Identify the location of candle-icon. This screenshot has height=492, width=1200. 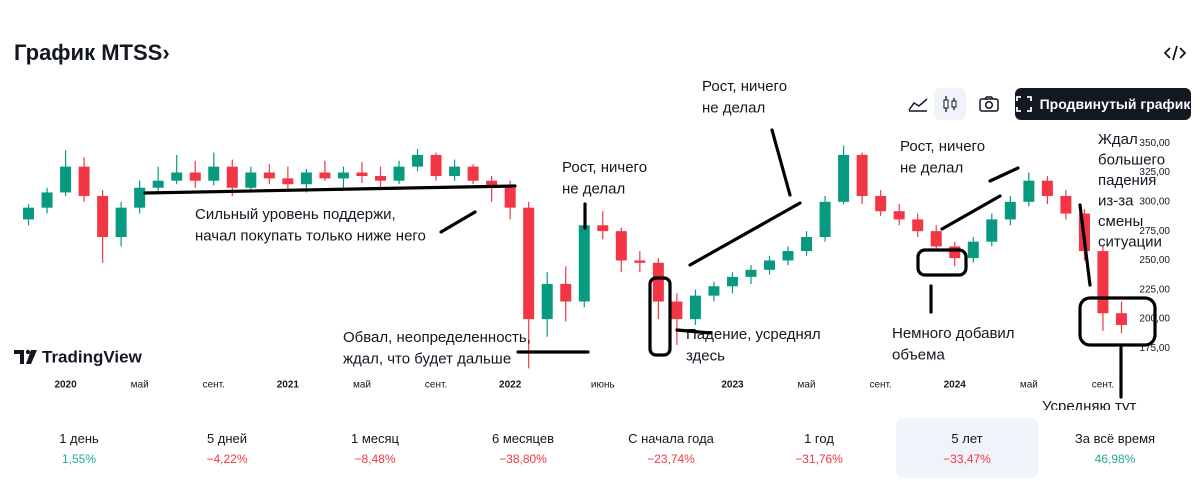
(950, 104).